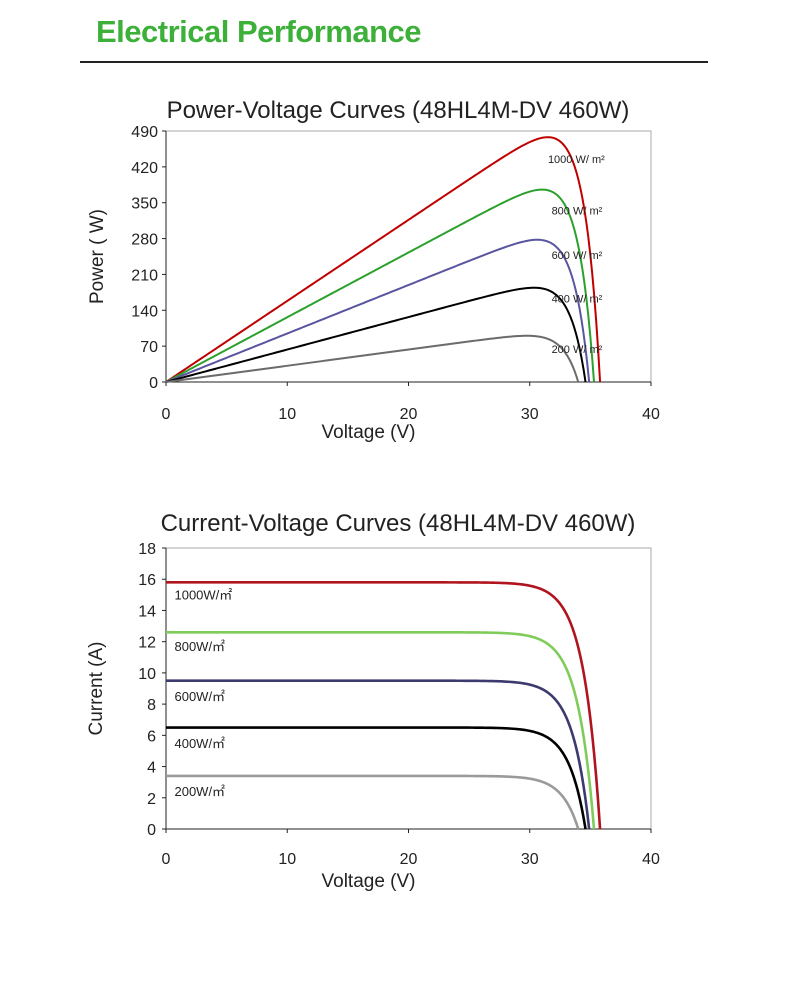 The image size is (800, 1000). What do you see at coordinates (577, 211) in the screenshot?
I see `series-label: 800 W/ m²` at bounding box center [577, 211].